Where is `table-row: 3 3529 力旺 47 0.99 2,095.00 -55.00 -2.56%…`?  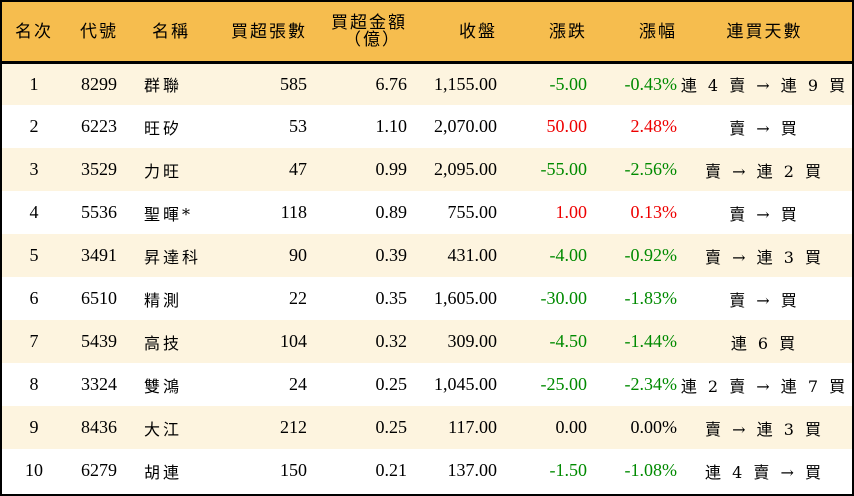
table-row: 3 3529 力旺 47 0.99 2,095.00 -55.00 -2.56%… is located at coordinates (427, 169).